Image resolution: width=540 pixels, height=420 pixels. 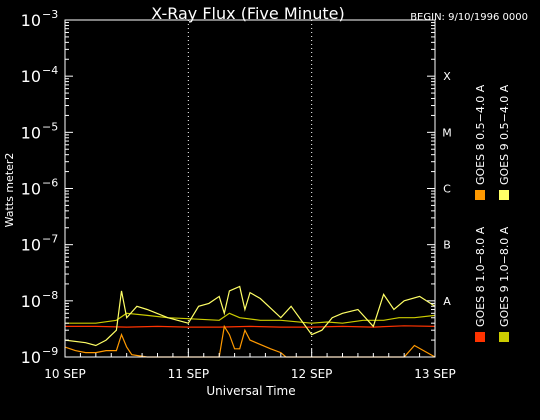 I want to click on legend-label: GOES 8 1.0−8.0 A, so click(x=480, y=276).